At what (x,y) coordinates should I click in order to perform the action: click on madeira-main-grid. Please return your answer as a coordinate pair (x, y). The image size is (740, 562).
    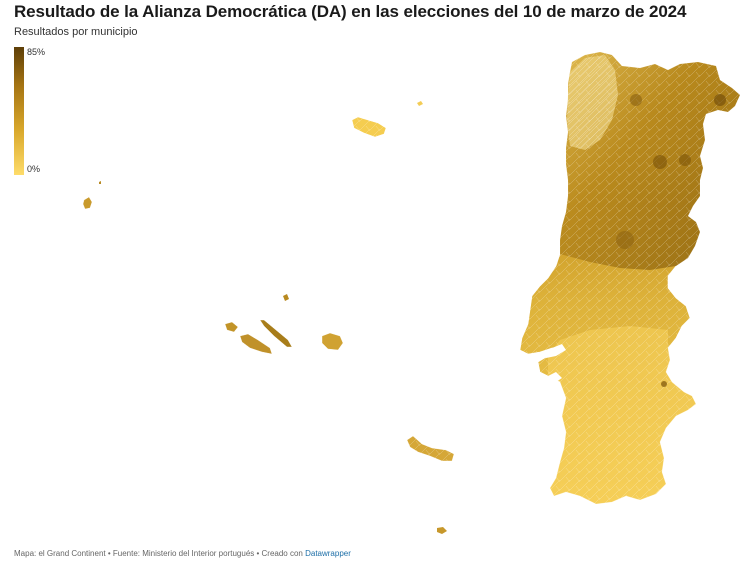
    Looking at the image, I should click on (369, 127).